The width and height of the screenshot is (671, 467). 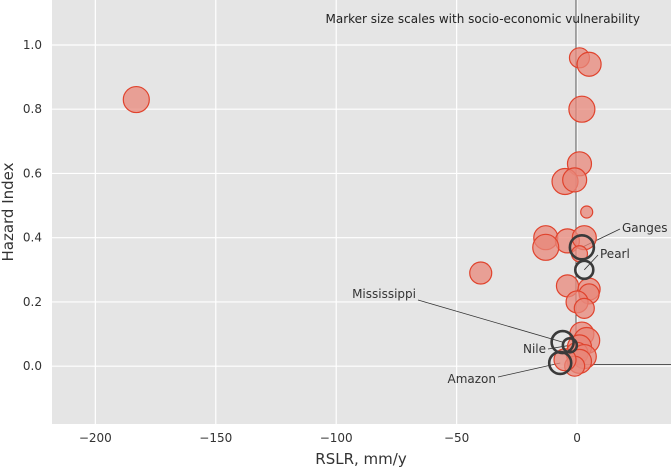 I want to click on x-tick-label: −100, so click(x=336, y=438).